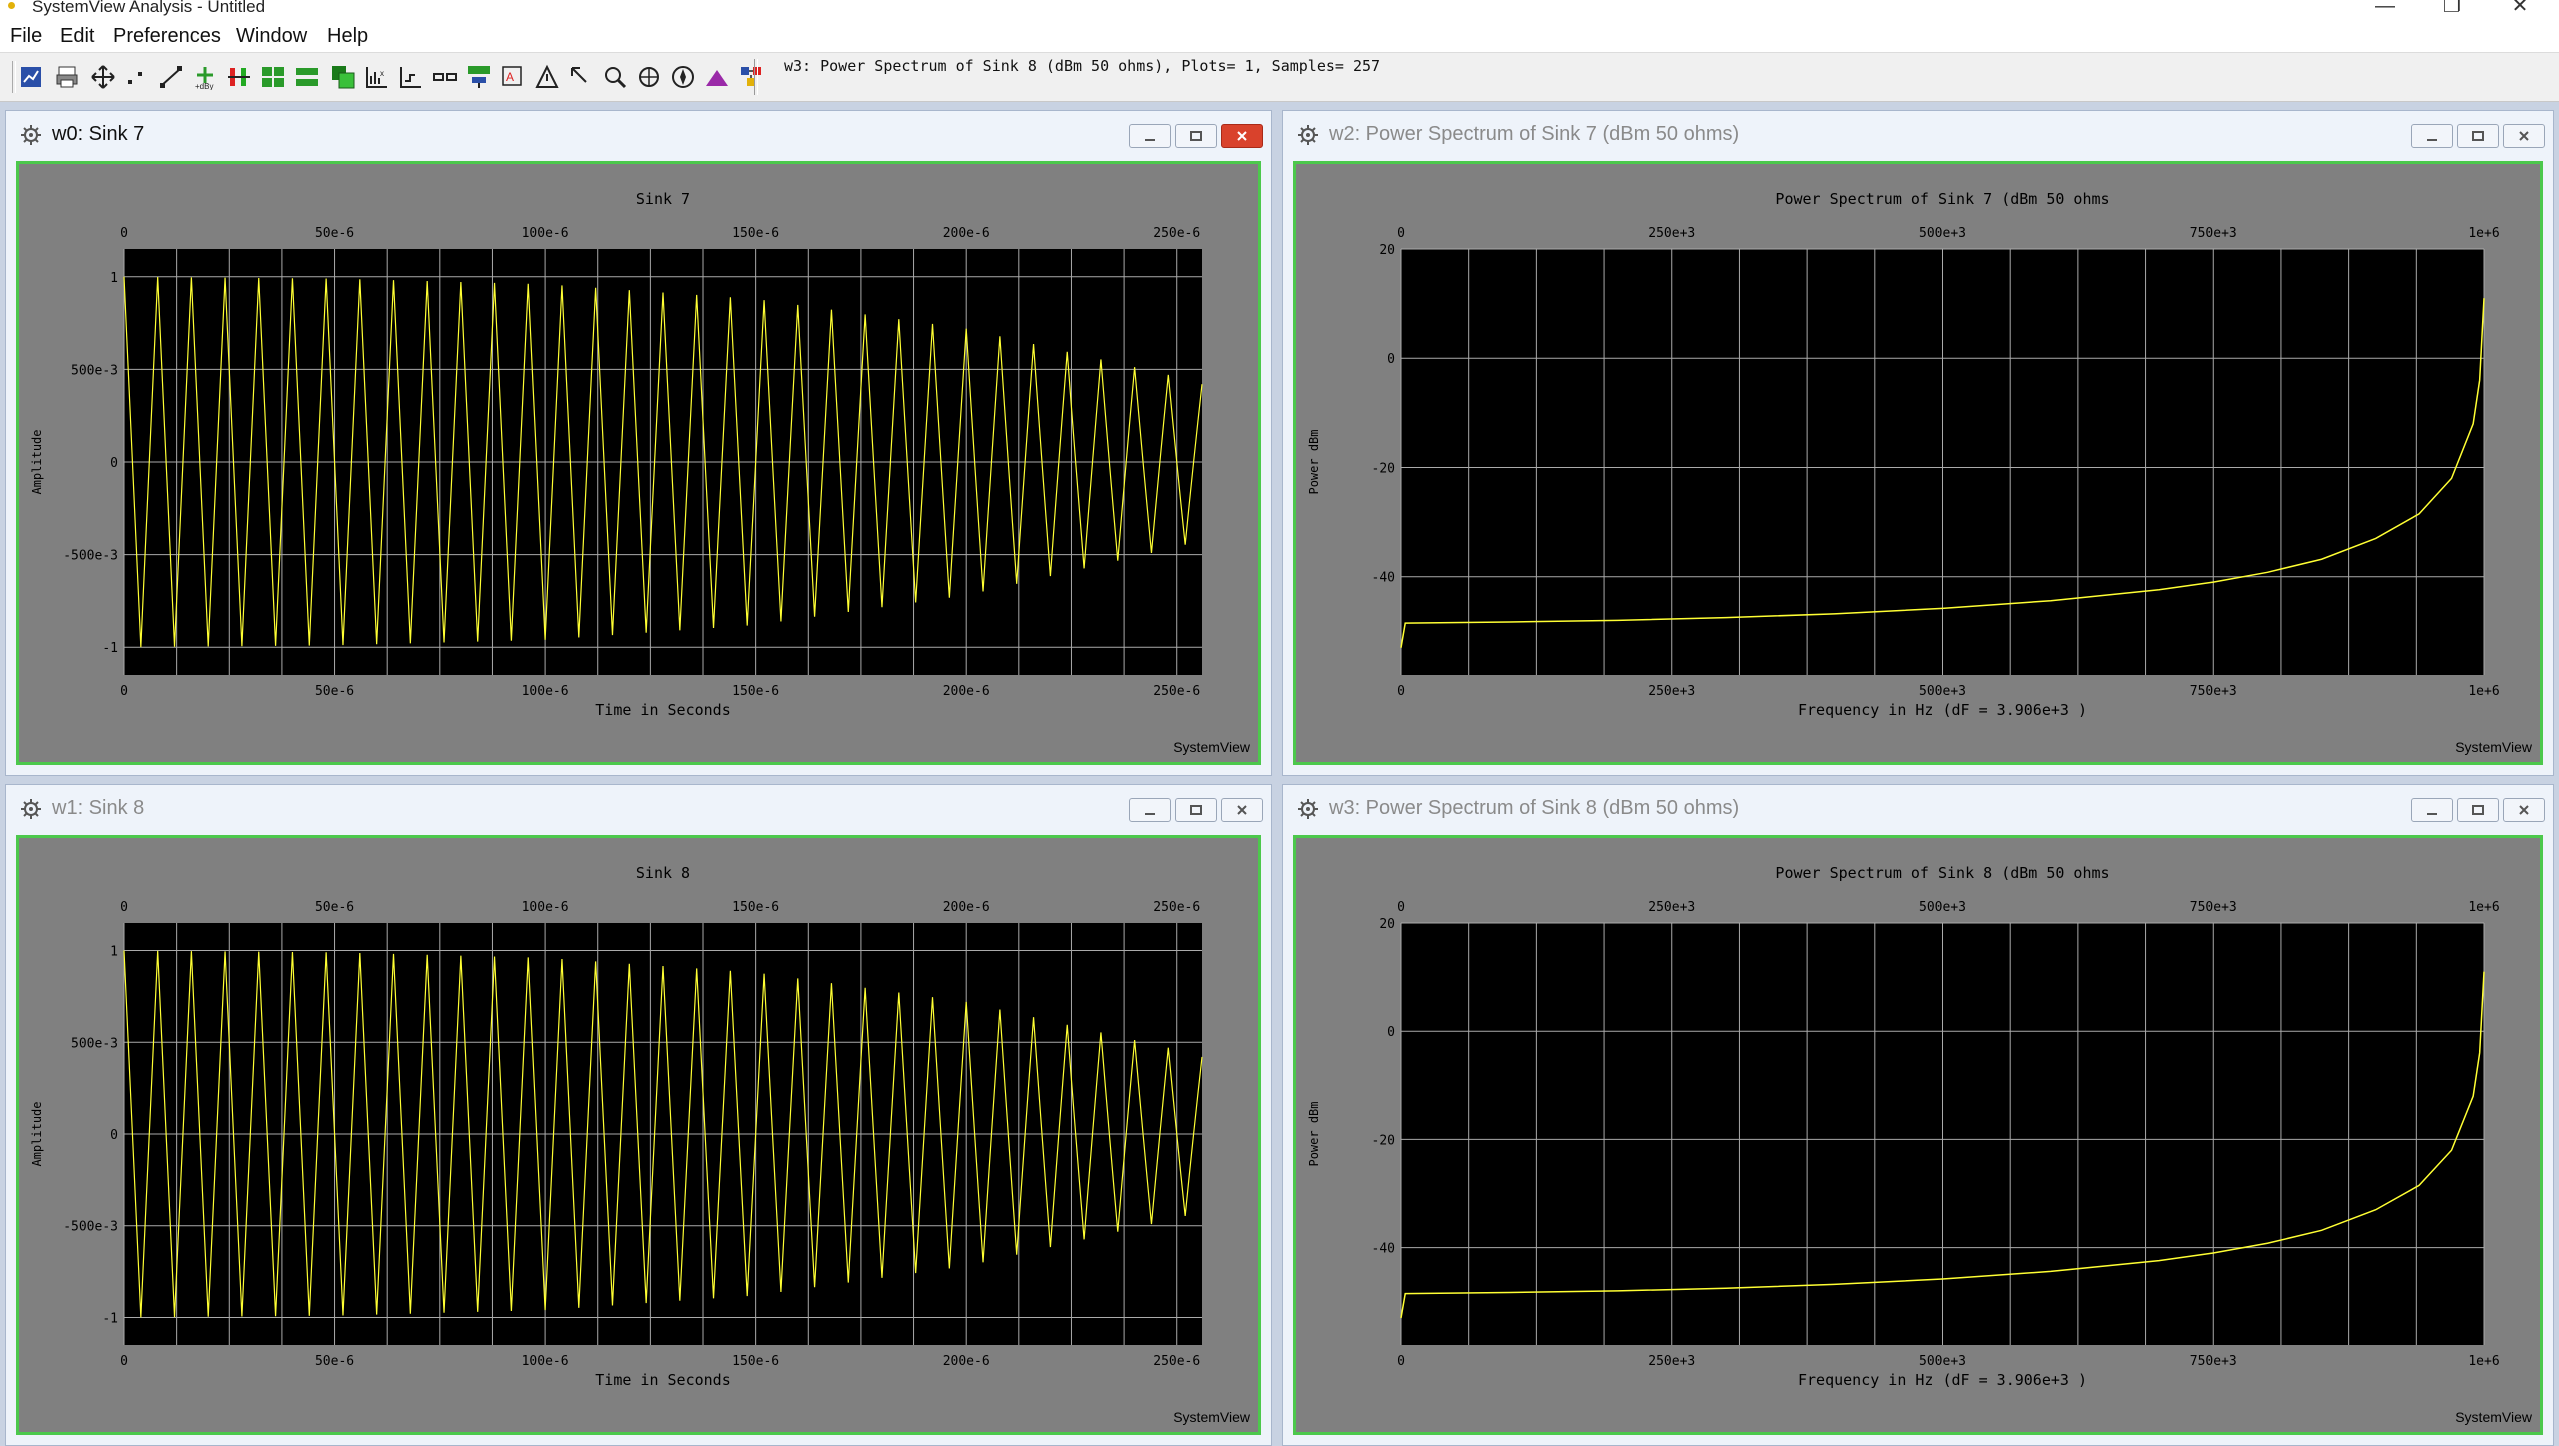  I want to click on overlay-icon, so click(343, 77).